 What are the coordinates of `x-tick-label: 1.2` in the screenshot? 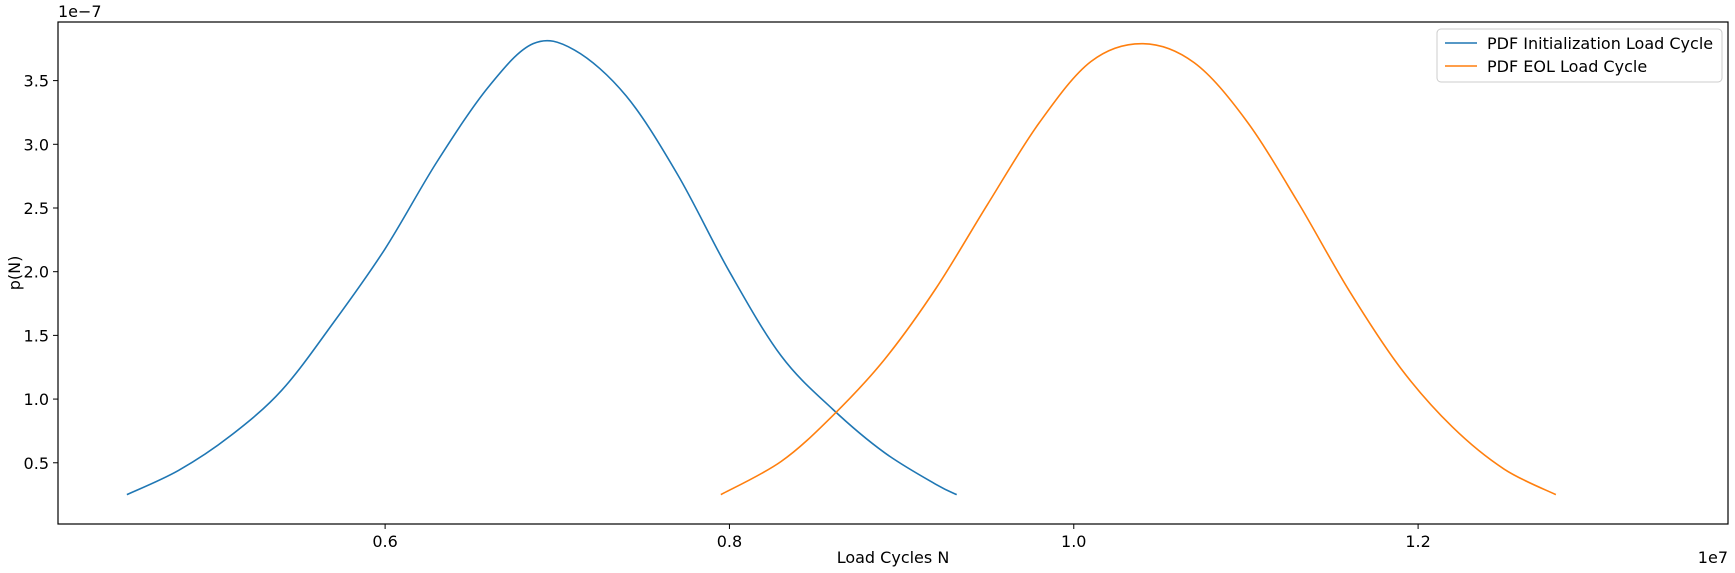 It's located at (1417, 541).